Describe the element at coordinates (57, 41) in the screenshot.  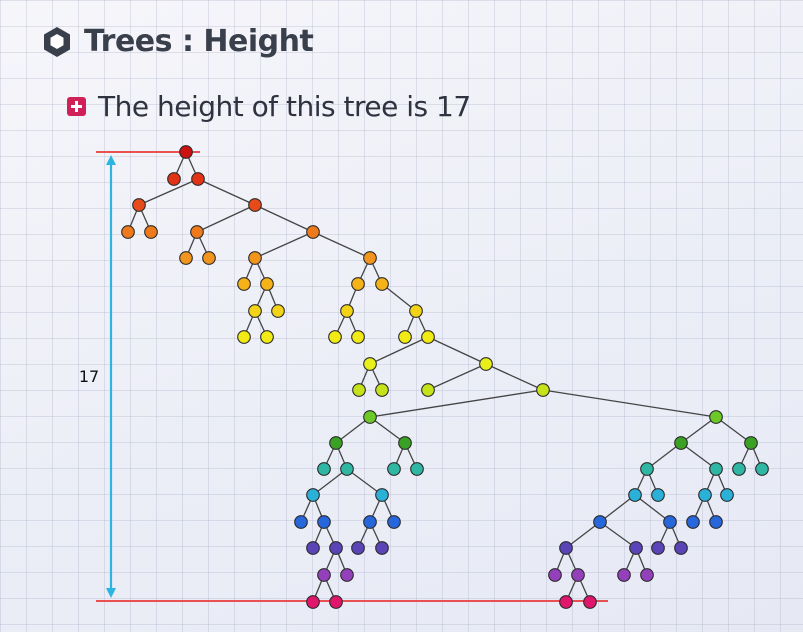
I see `hexagon-icon` at that location.